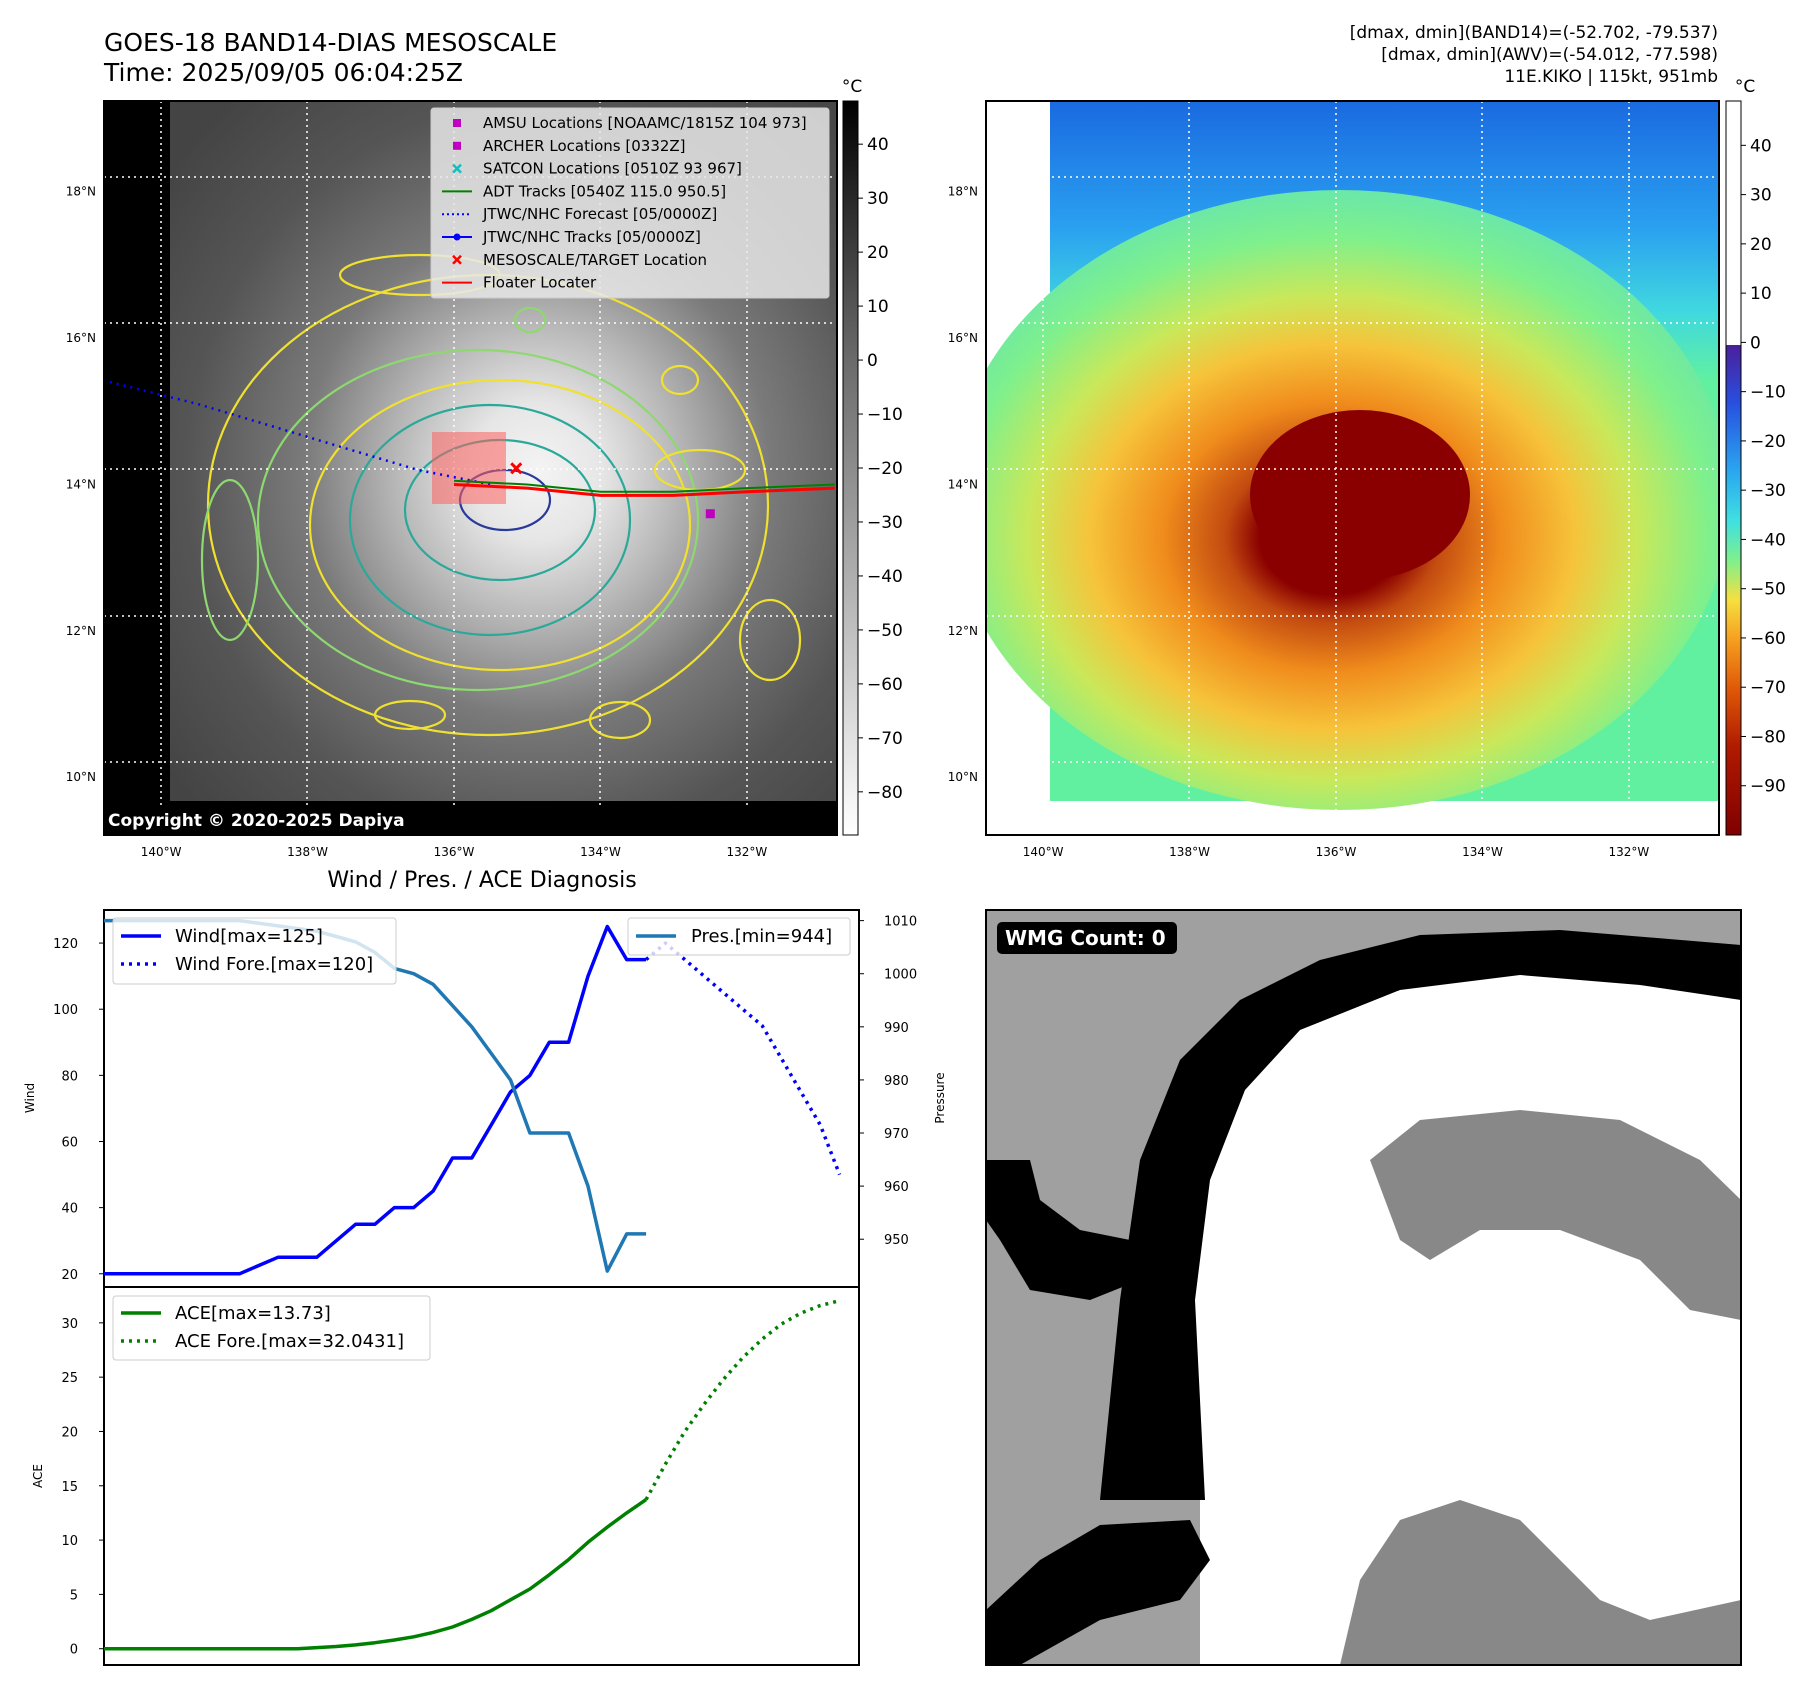 This screenshot has width=1797, height=1690. What do you see at coordinates (65, 1010) in the screenshot?
I see `y-tick-label: 100` at bounding box center [65, 1010].